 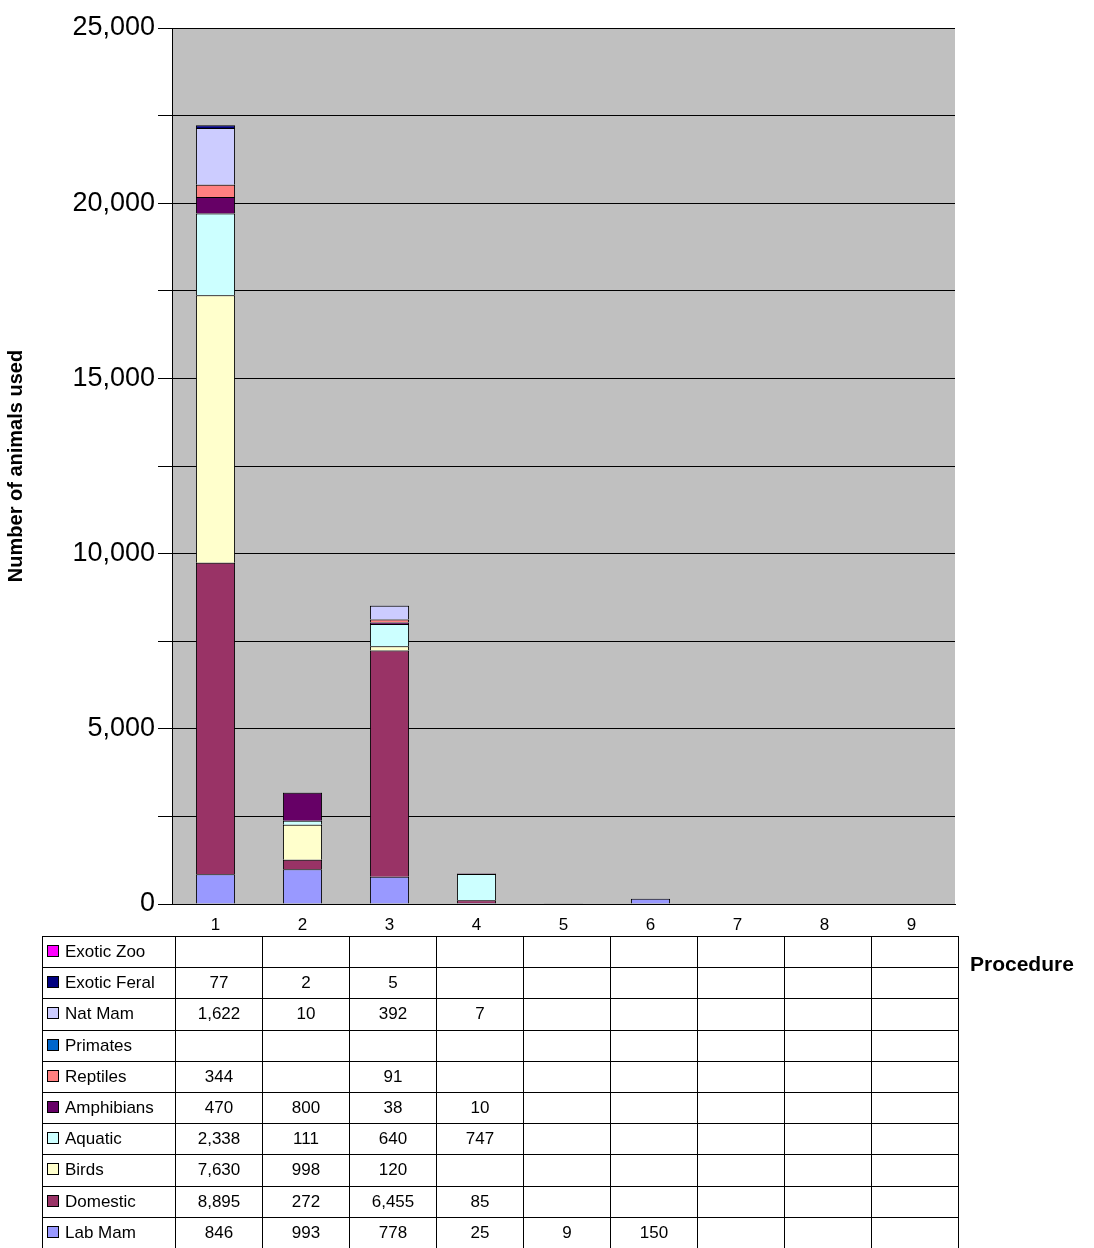 What do you see at coordinates (393, 1202) in the screenshot?
I see `data-label: 6,455` at bounding box center [393, 1202].